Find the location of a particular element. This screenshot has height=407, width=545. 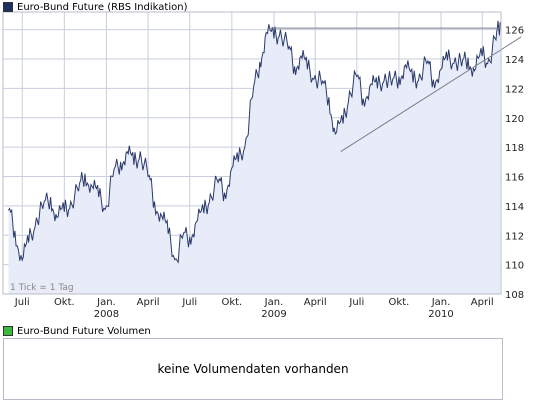

y-tick-label: 110 is located at coordinates (514, 266).